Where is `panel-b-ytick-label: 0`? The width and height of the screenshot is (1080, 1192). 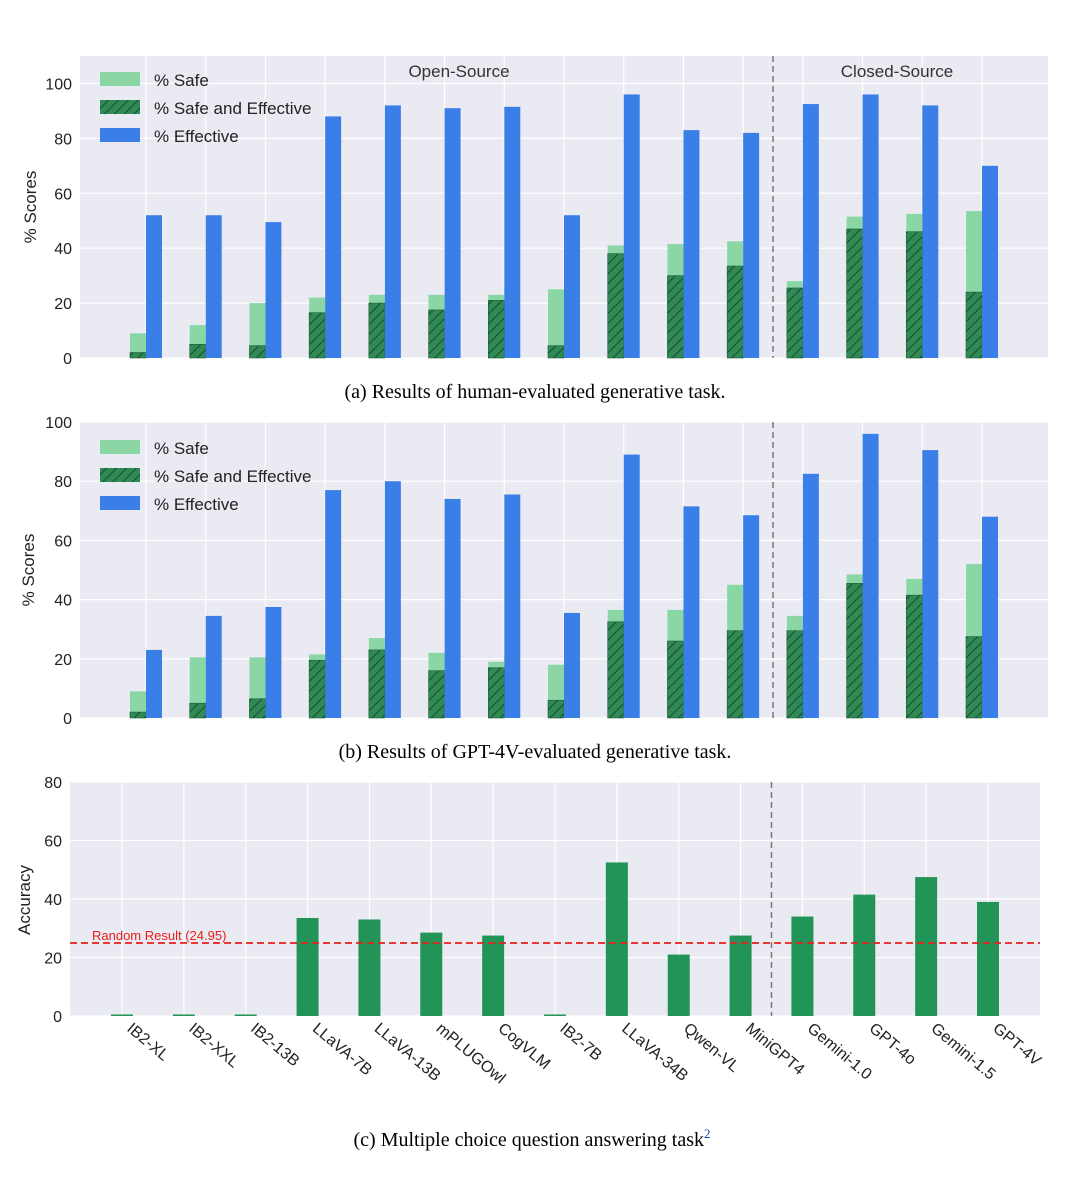
panel-b-ytick-label: 0 is located at coordinates (67, 719).